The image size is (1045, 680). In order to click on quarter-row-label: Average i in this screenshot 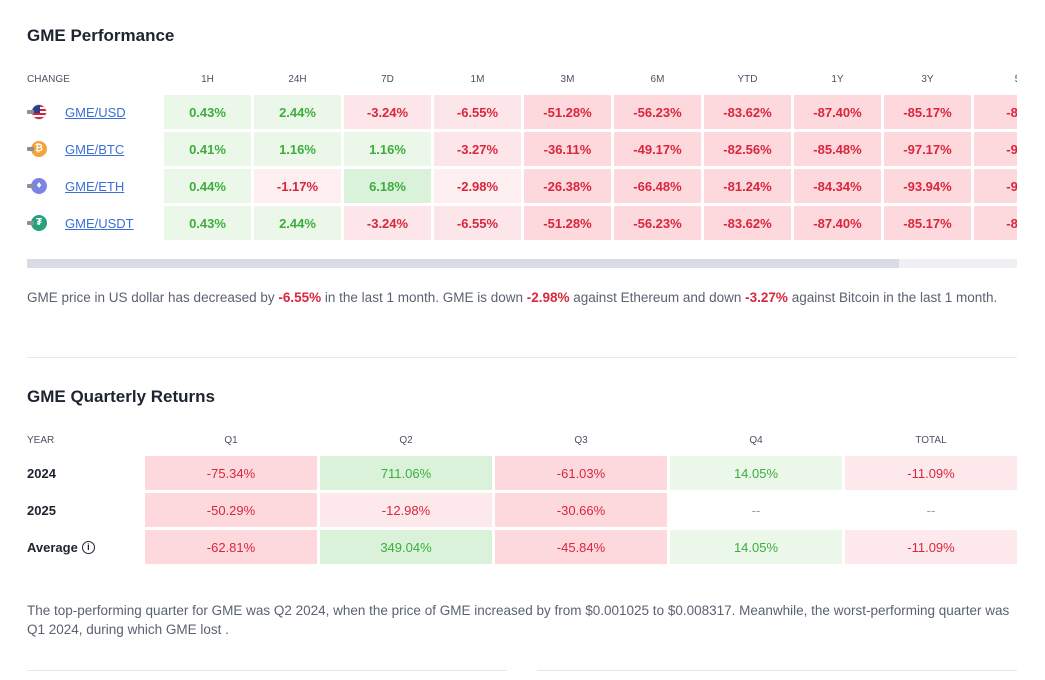, I will do `click(61, 547)`.